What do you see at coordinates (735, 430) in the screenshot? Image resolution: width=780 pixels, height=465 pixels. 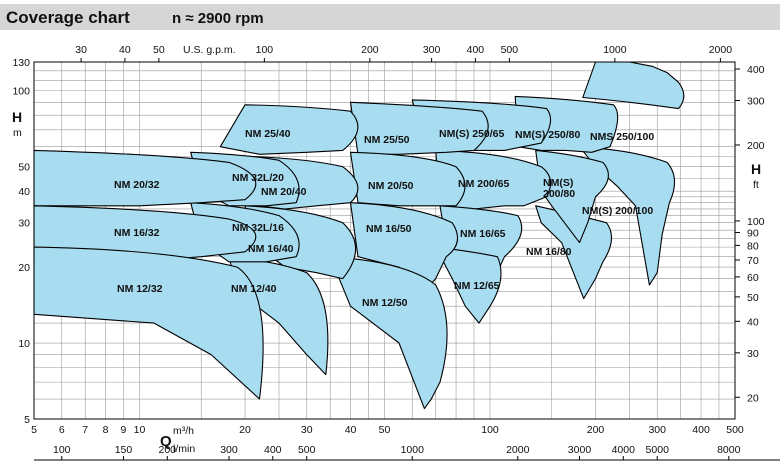 I see `x-tick-label: 500` at bounding box center [735, 430].